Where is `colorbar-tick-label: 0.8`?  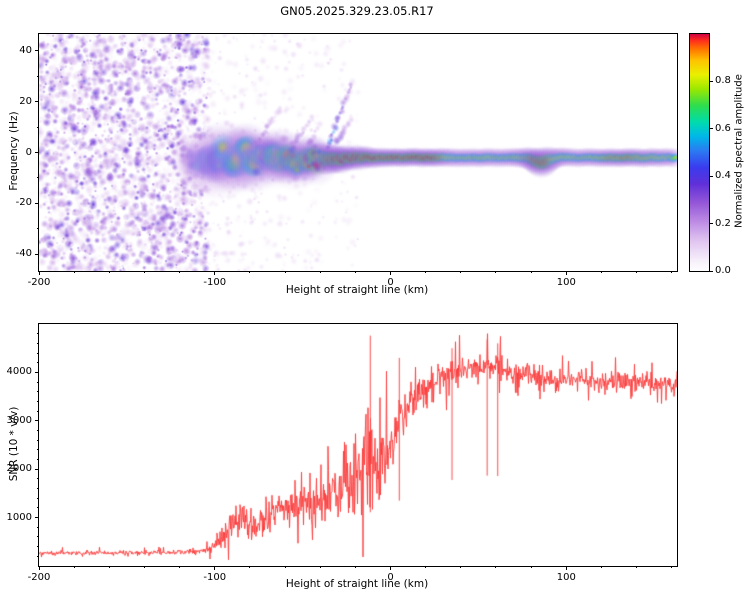 colorbar-tick-label: 0.8 is located at coordinates (723, 81).